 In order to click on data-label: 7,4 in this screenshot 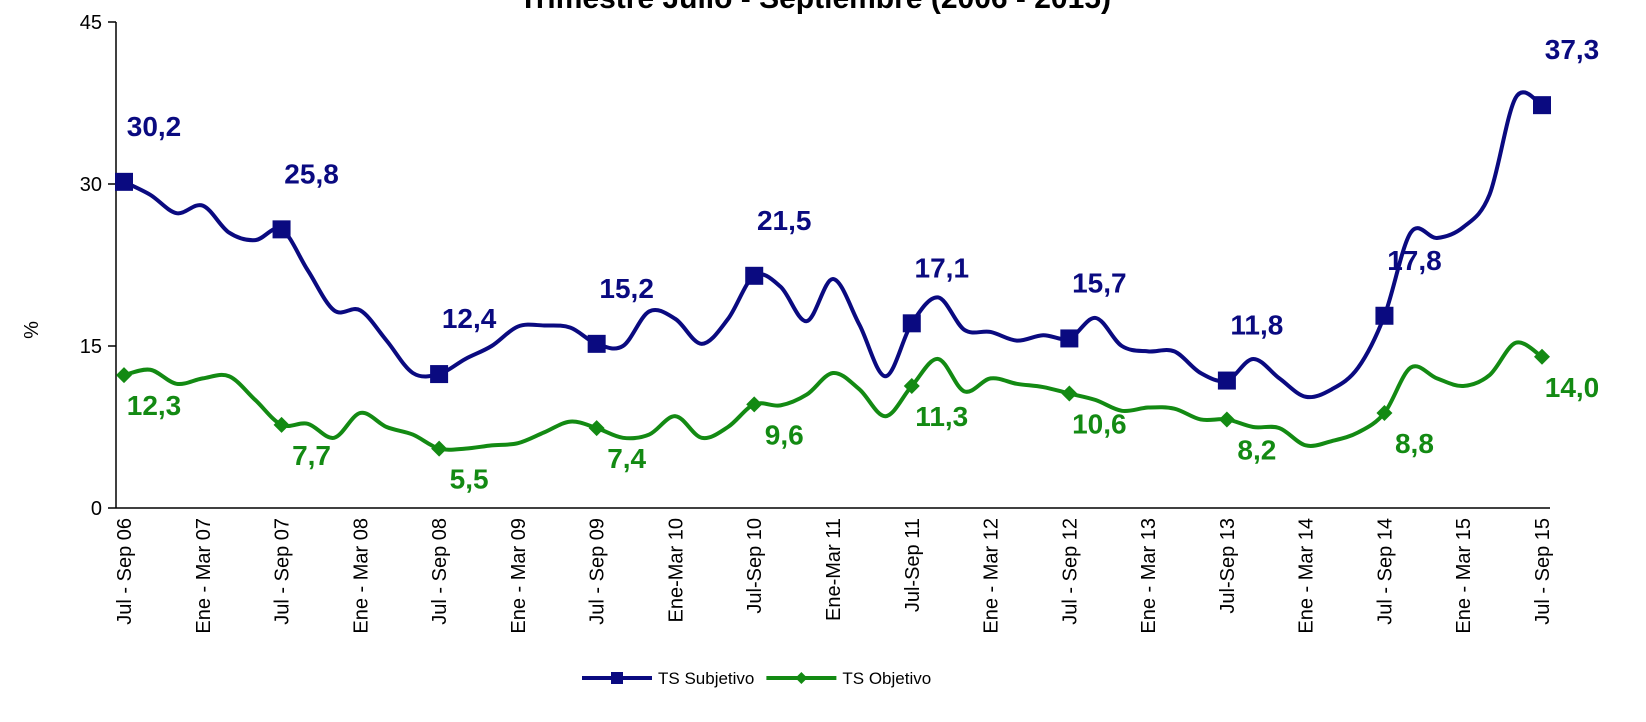, I will do `click(626, 458)`.